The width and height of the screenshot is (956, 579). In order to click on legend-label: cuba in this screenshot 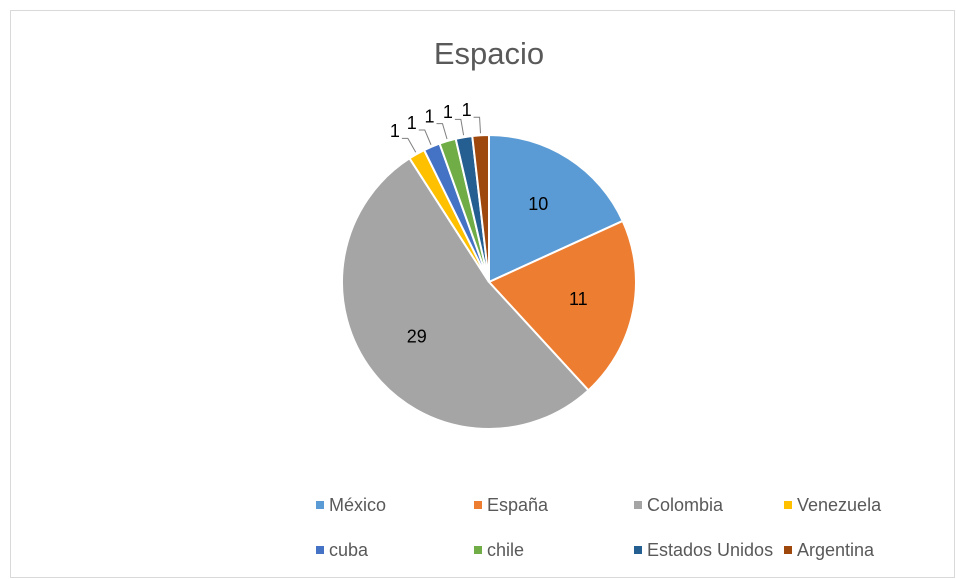, I will do `click(349, 550)`.